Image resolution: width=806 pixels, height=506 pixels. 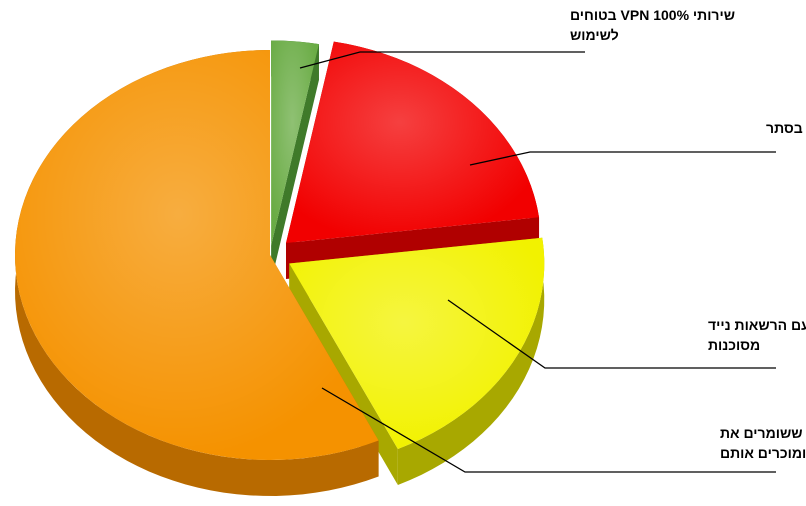 What do you see at coordinates (763, 453) in the screenshot?
I see `slice-label-4-line-2: הנתונים שלכם ומוכרים אותם` at bounding box center [763, 453].